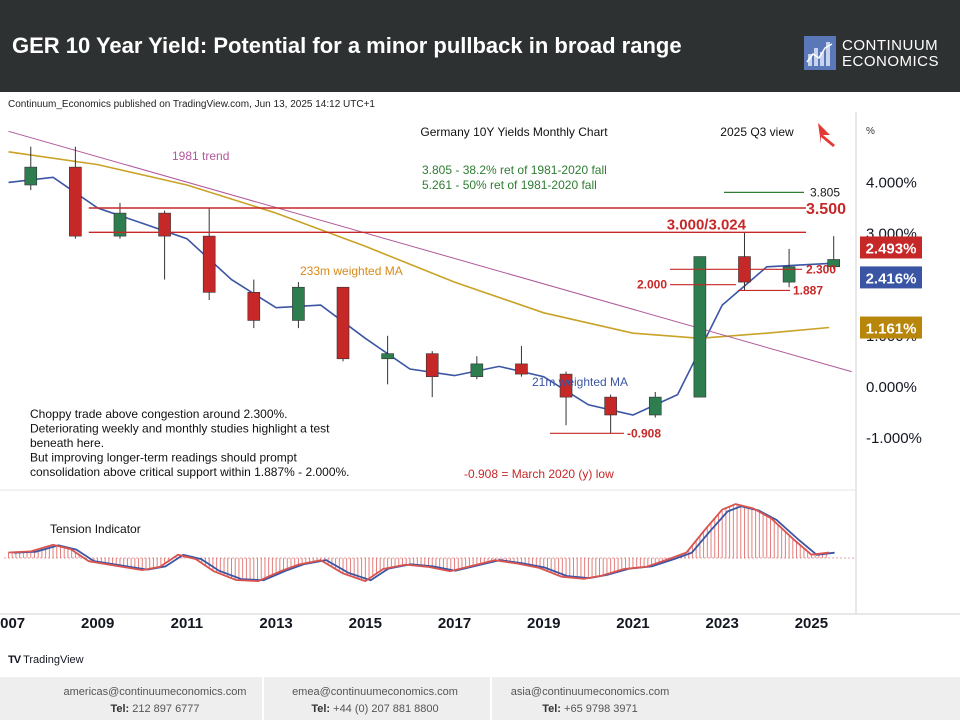 The height and width of the screenshot is (720, 960). Describe the element at coordinates (53, 660) in the screenshot. I see `tradingview-label: TradingView` at that location.